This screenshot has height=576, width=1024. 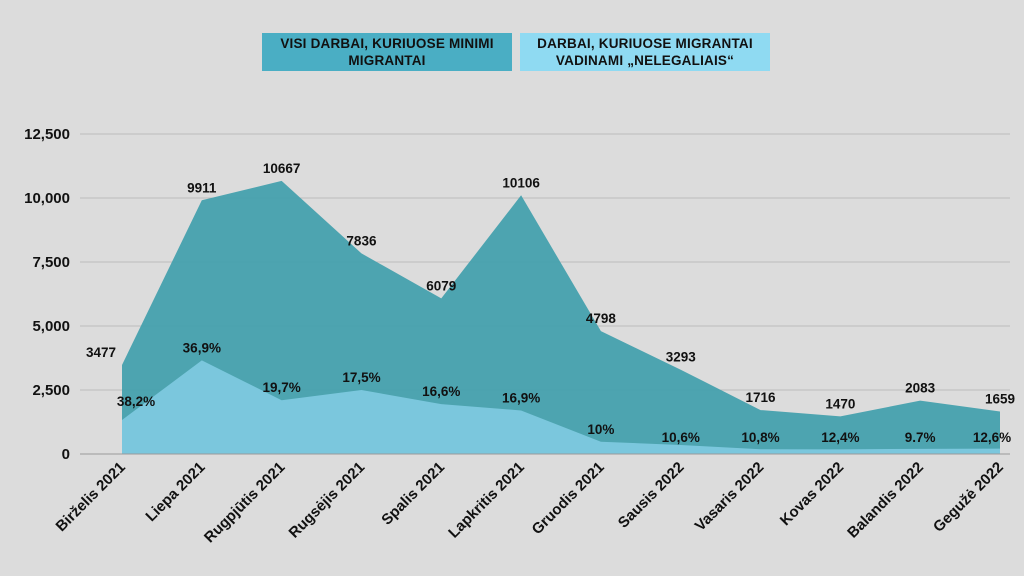 What do you see at coordinates (486, 500) in the screenshot?
I see `x-category-label: Lapkritis 2021` at bounding box center [486, 500].